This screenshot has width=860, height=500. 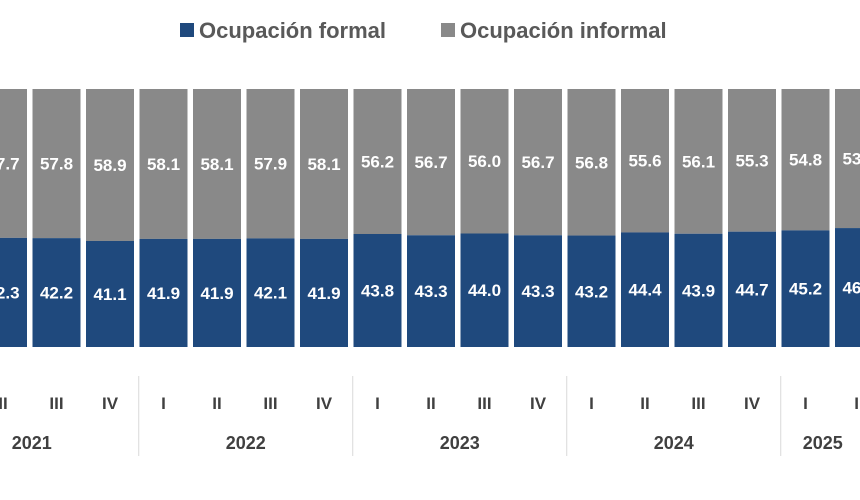 What do you see at coordinates (851, 288) in the screenshot?
I see `data-label-formal: 46.1` at bounding box center [851, 288].